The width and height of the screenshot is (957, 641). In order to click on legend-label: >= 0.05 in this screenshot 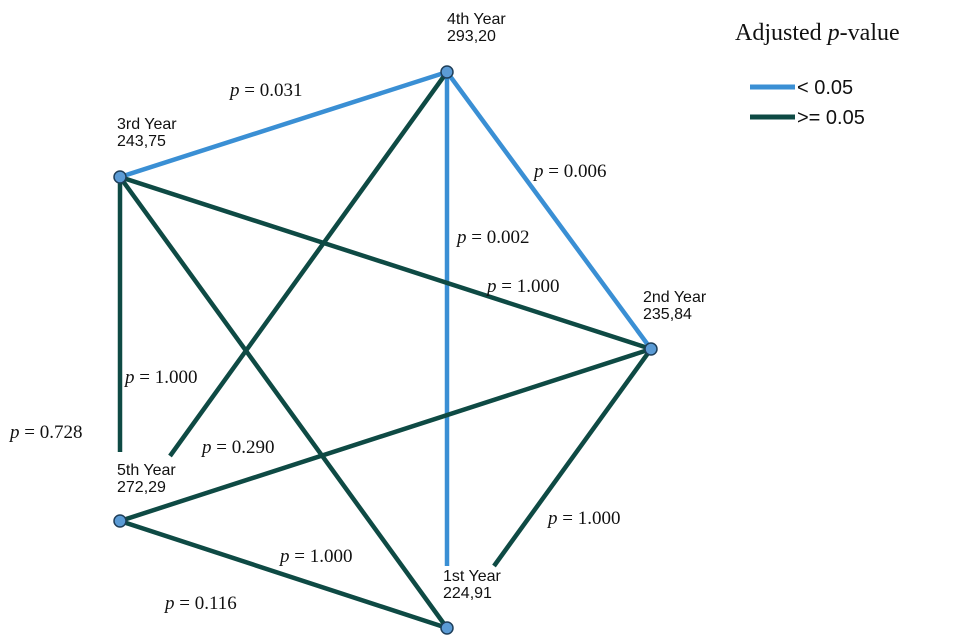, I will do `click(831, 118)`.